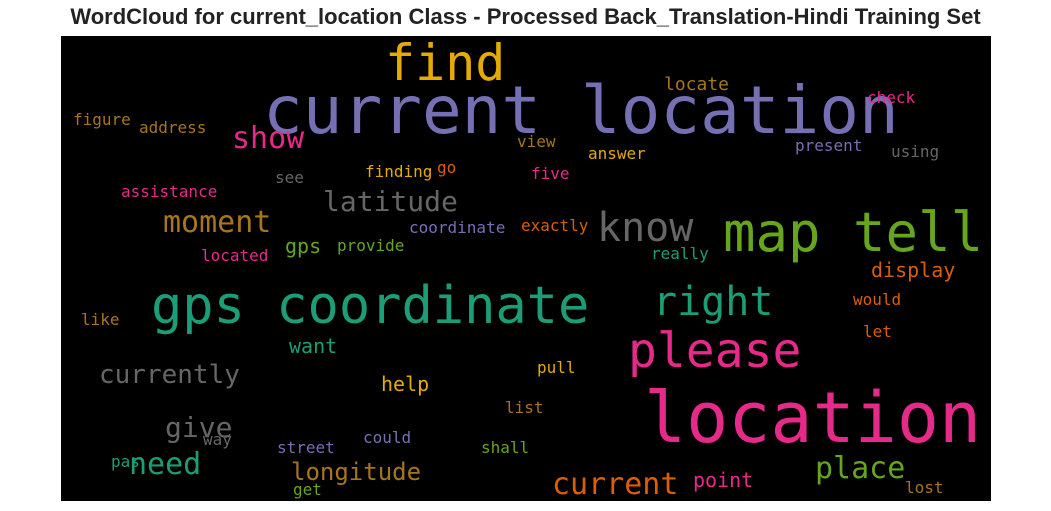 Image resolution: width=1051 pixels, height=511 pixels. I want to click on word-using: using, so click(915, 151).